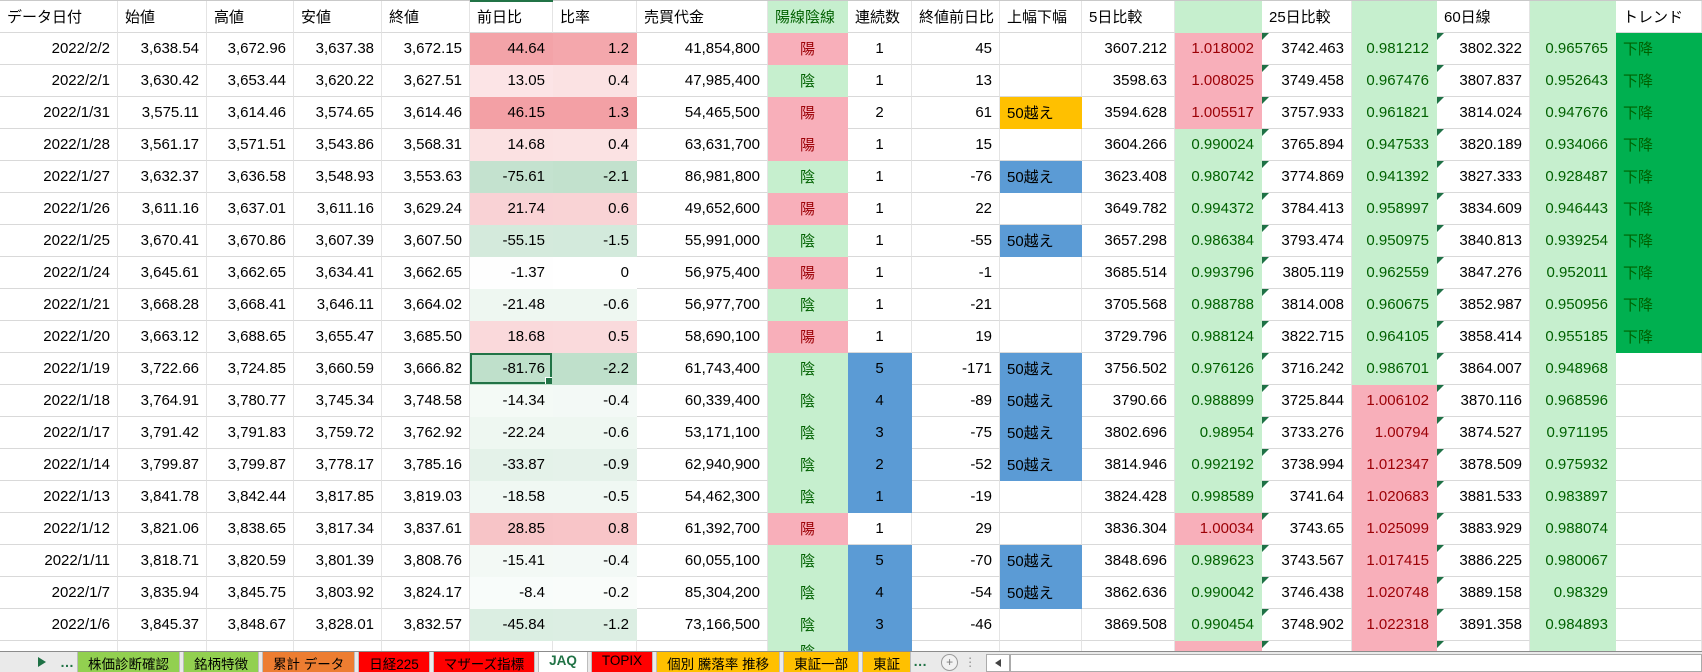 This screenshot has width=1702, height=672. Describe the element at coordinates (702, 145) in the screenshot. I see `cell-volume: 63,631,700` at that location.